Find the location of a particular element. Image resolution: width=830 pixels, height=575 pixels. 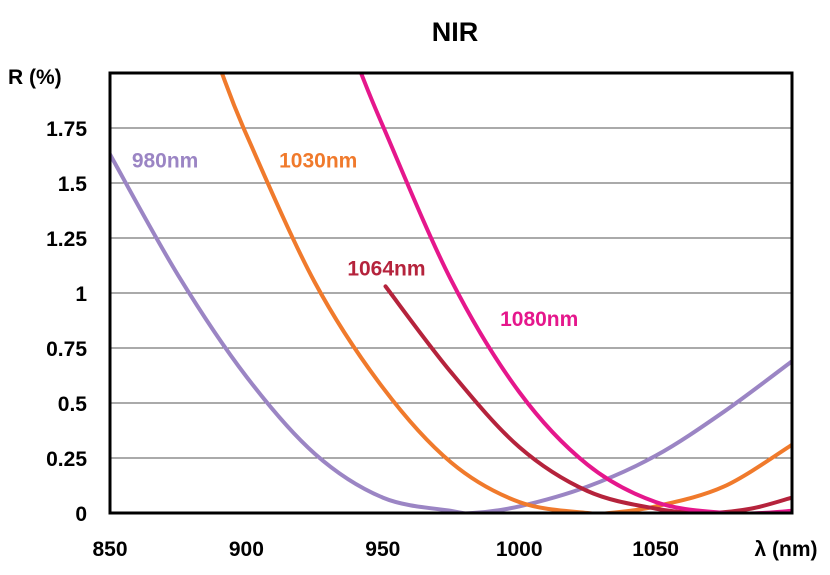

x-tick-label: 950 is located at coordinates (382, 549).